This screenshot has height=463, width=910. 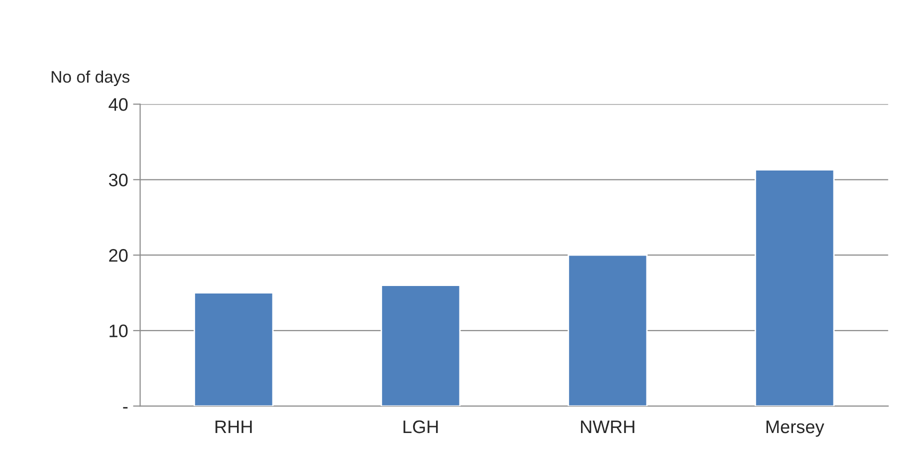 I want to click on y-tick-label: 40, so click(x=118, y=104).